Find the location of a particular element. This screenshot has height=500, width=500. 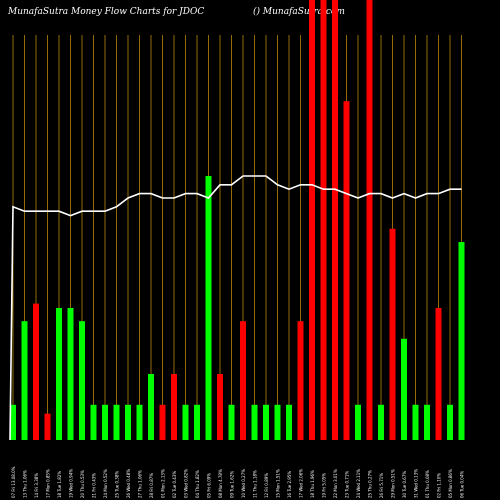

x-tick-label: 31 Wed 0.13% is located at coordinates (416, 483).